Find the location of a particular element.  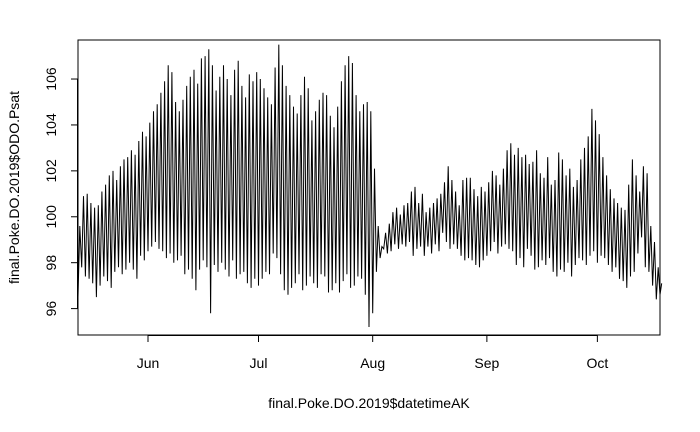

x-tick-label: Oct is located at coordinates (597, 363).